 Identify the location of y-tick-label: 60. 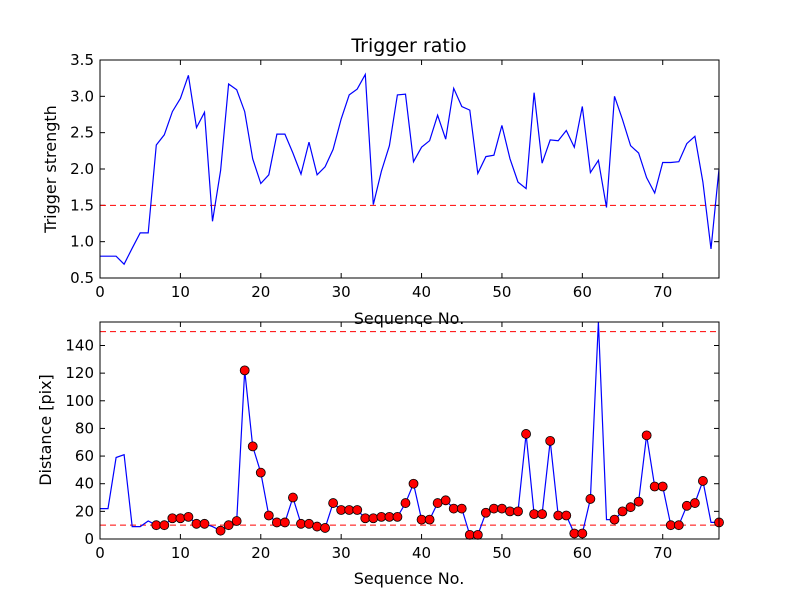
(84, 456).